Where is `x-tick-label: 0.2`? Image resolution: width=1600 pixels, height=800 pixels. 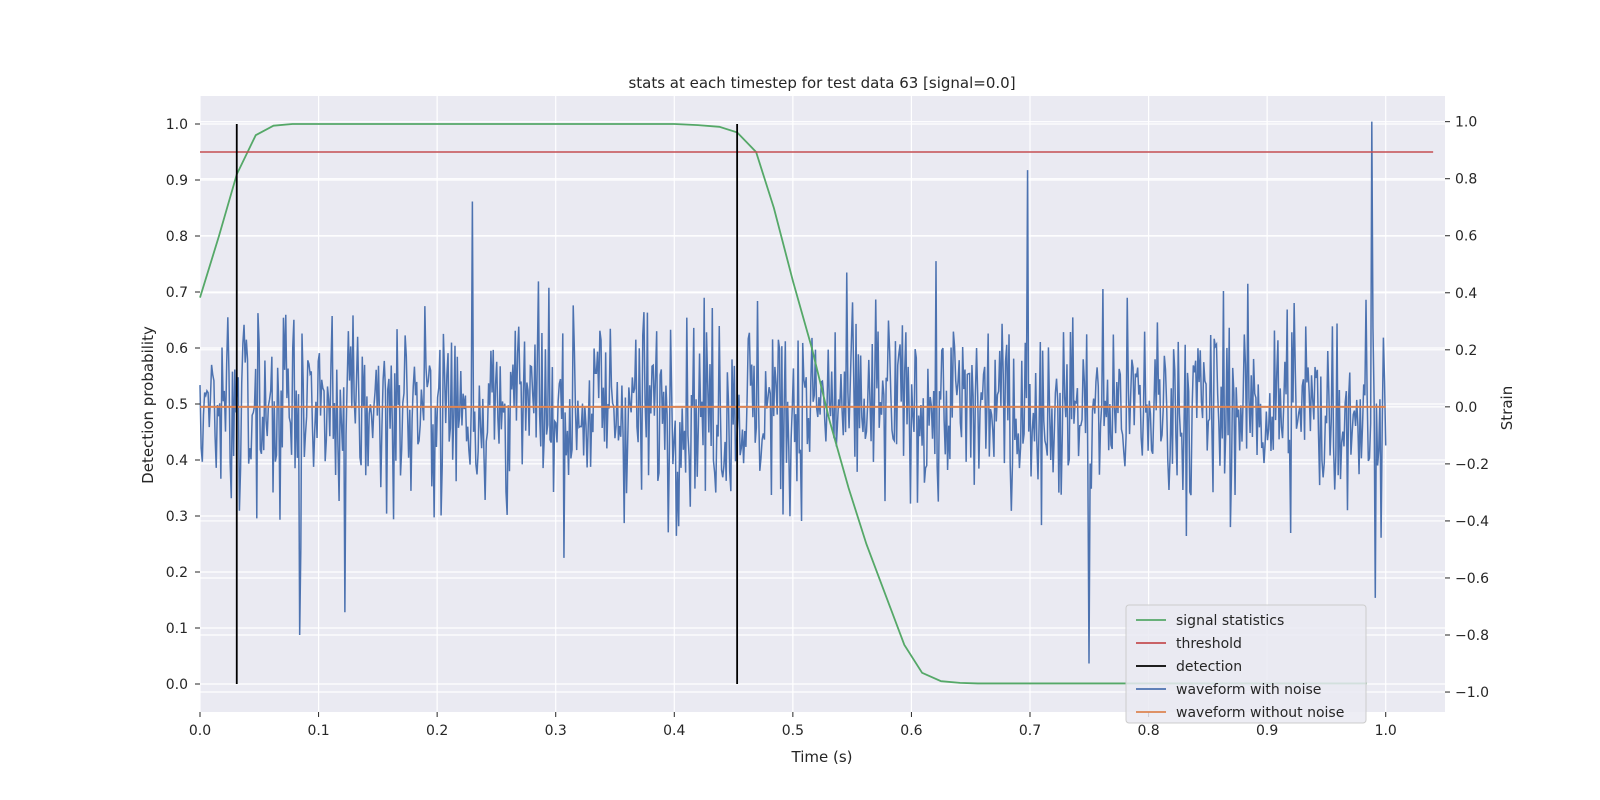 x-tick-label: 0.2 is located at coordinates (437, 731).